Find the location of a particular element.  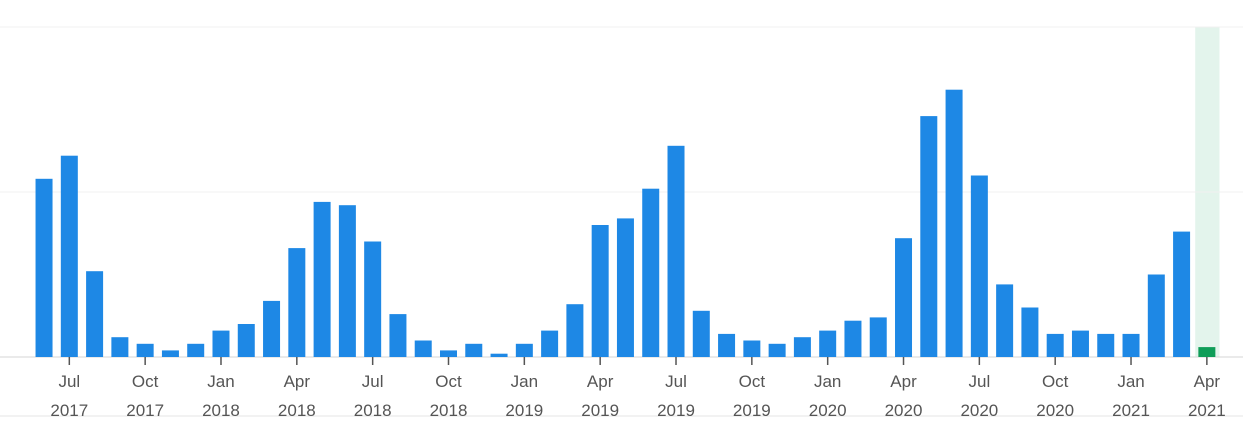

x-tick-label: Jul 2020 is located at coordinates (979, 396).